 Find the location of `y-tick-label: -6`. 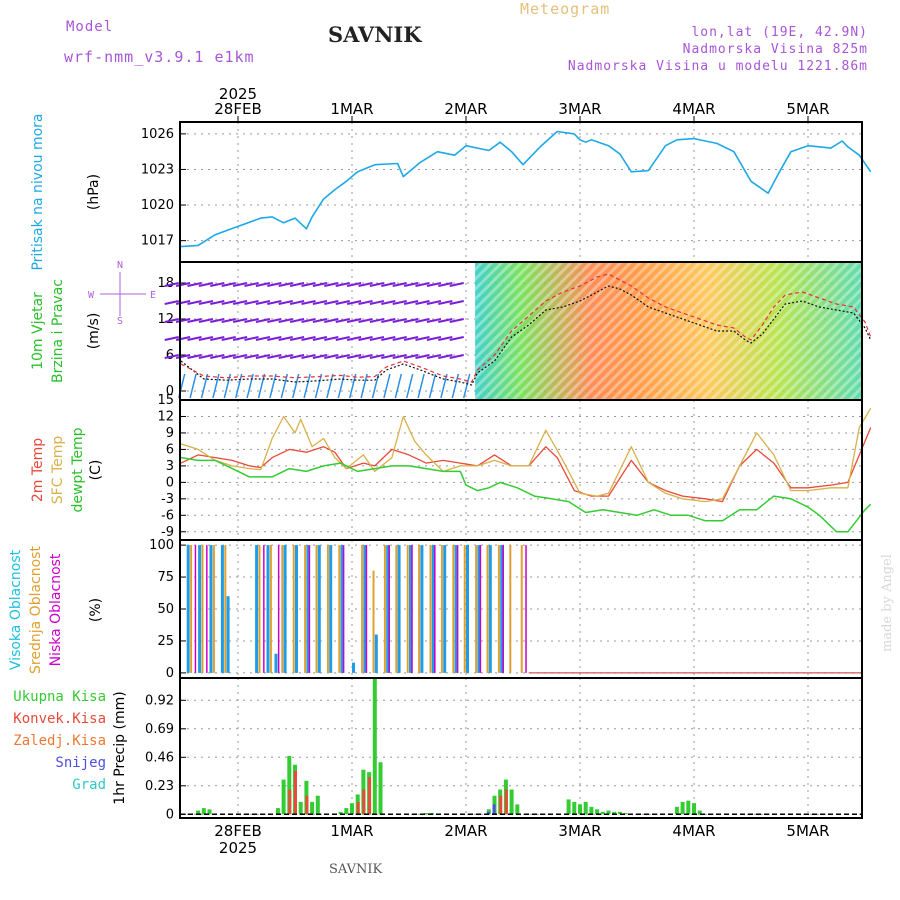

y-tick-label: -6 is located at coordinates (167, 515).